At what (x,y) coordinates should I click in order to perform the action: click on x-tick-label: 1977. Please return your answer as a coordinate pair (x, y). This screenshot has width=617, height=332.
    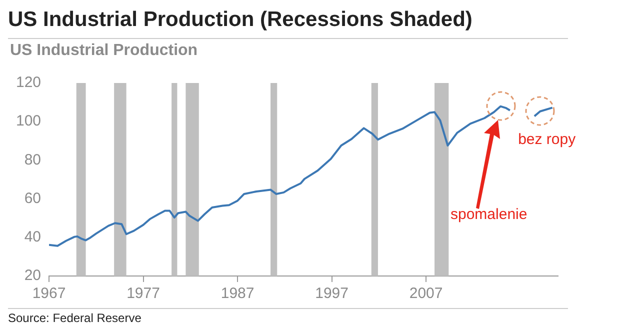
    Looking at the image, I should click on (143, 293).